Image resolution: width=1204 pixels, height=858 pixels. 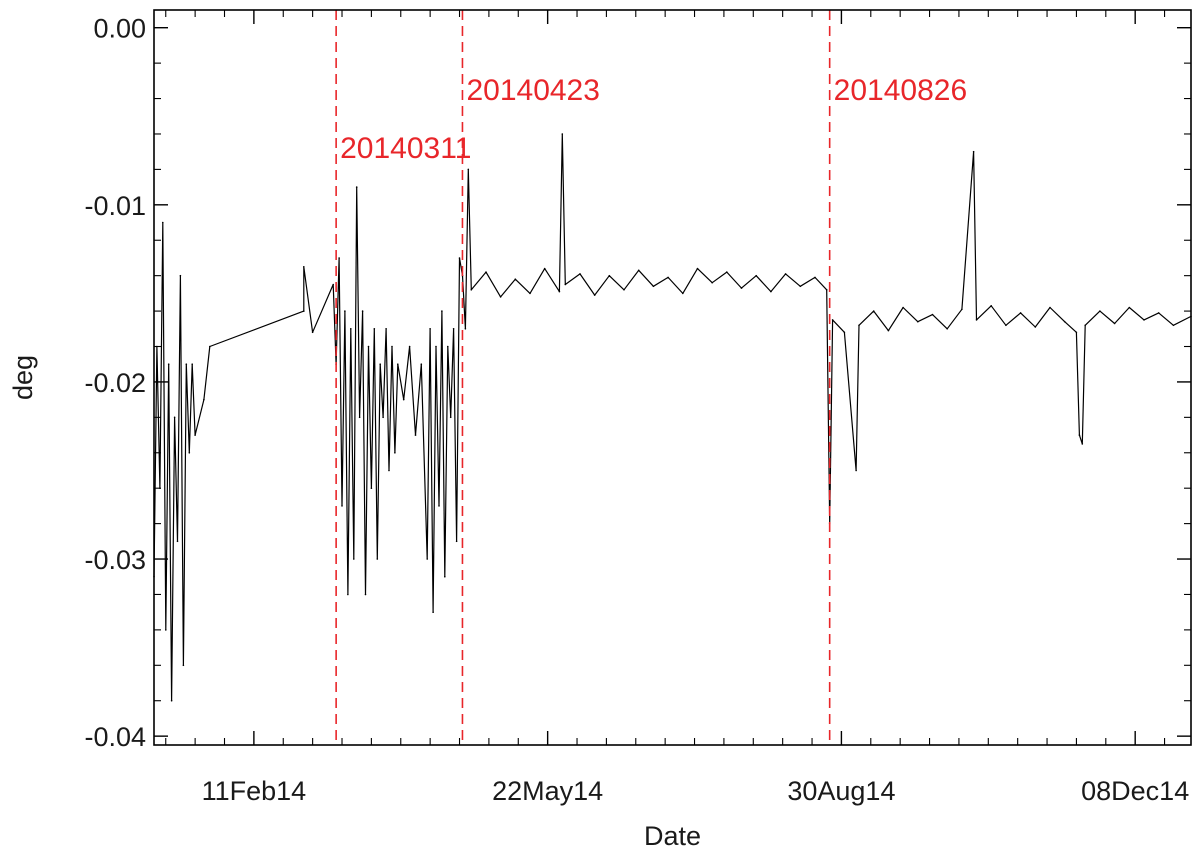 What do you see at coordinates (119, 29) in the screenshot?
I see `y-tick-label: 0.00` at bounding box center [119, 29].